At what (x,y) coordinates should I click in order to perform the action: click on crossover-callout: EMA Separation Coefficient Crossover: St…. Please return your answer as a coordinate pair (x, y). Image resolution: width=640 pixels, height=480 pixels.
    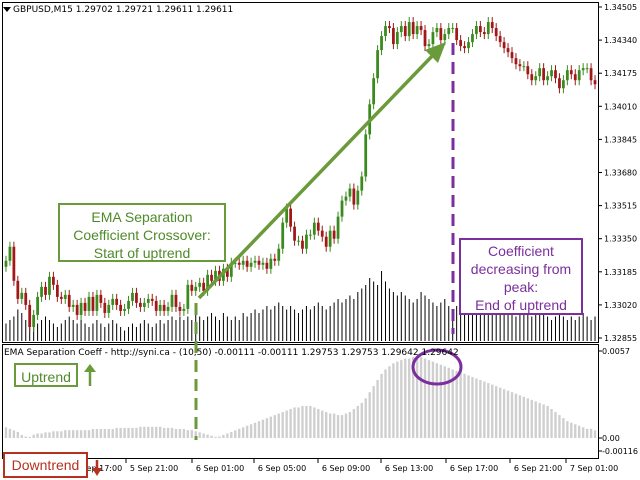
    Looking at the image, I should click on (142, 232).